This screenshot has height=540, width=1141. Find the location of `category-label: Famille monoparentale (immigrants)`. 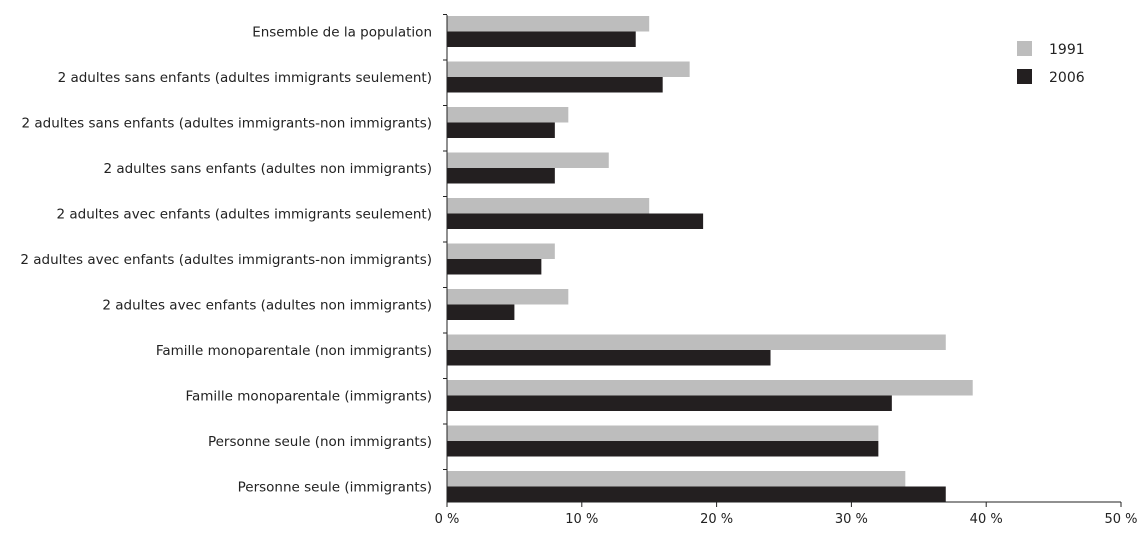

category-label: Famille monoparentale (immigrants) is located at coordinates (308, 397).